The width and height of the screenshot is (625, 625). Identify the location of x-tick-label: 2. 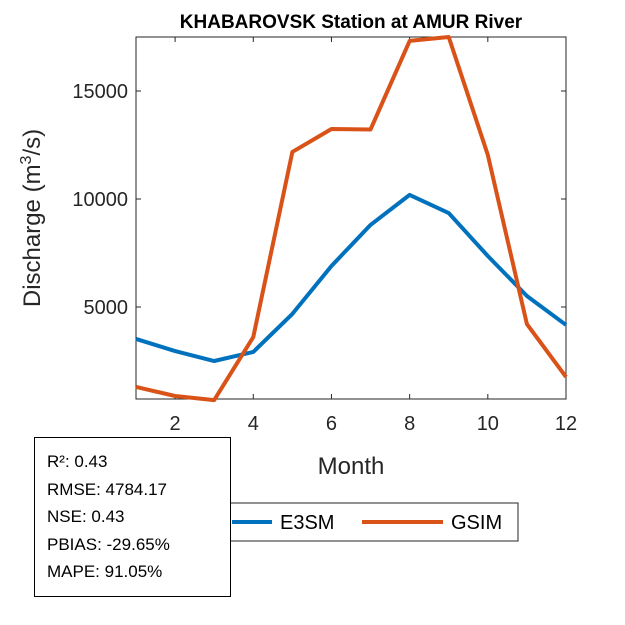
(175, 424).